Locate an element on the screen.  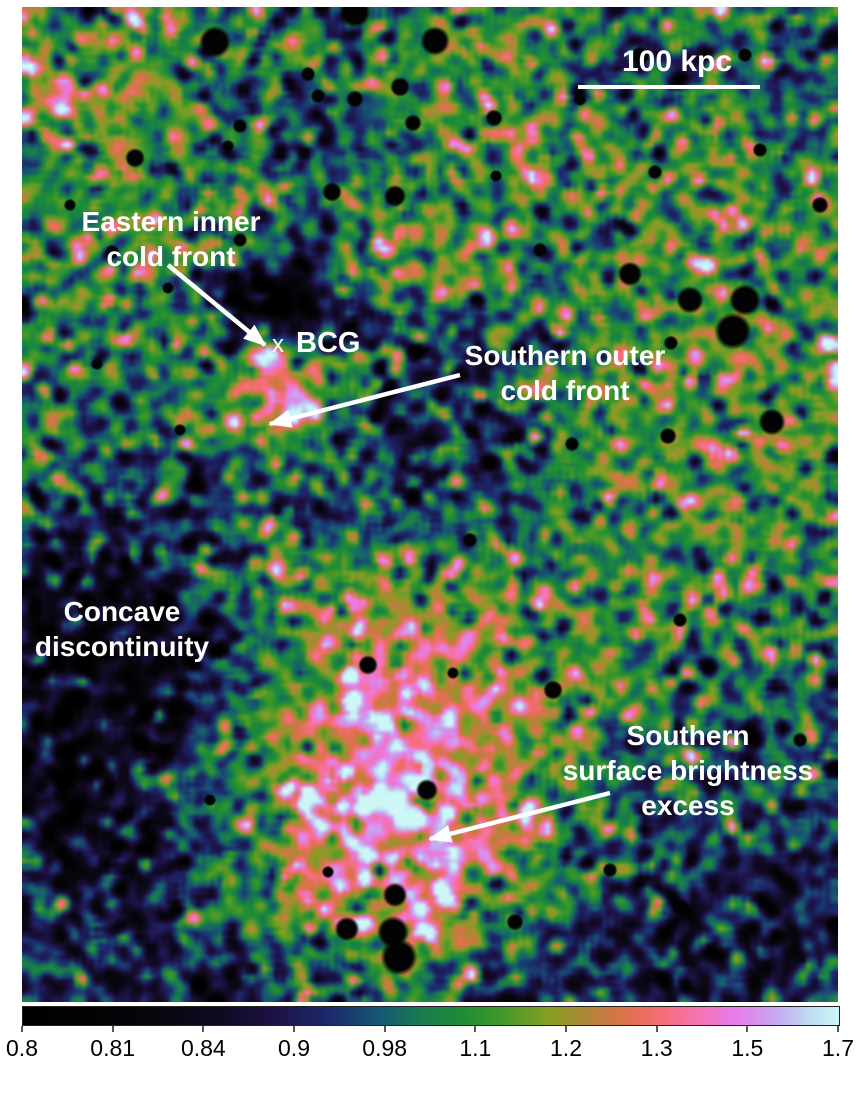
annotation-southern-outer-cold-front: Southern outer cold front is located at coordinates (565, 373).